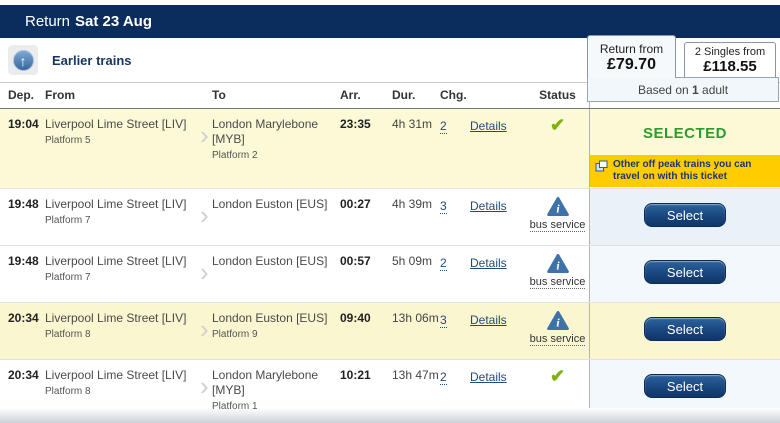 This screenshot has height=423, width=780. What do you see at coordinates (601, 166) in the screenshot?
I see `windows-icon` at bounding box center [601, 166].